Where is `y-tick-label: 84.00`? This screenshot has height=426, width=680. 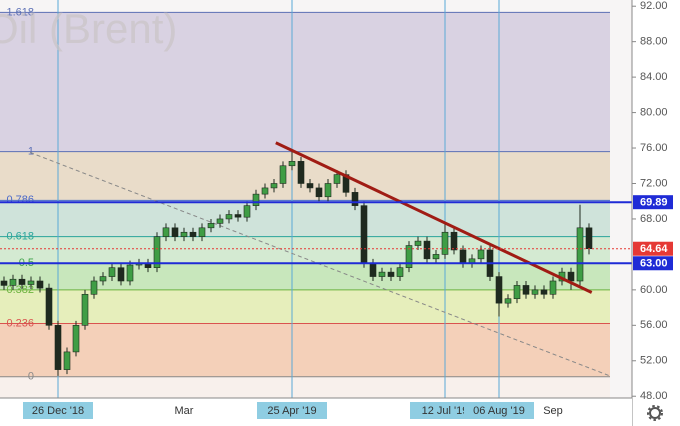
y-tick-label: 84.00 is located at coordinates (654, 77).